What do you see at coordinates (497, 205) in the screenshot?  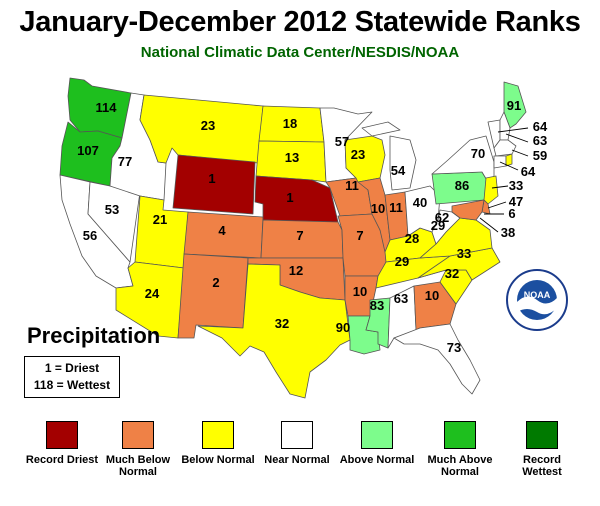 I see `leader-line-de` at bounding box center [497, 205].